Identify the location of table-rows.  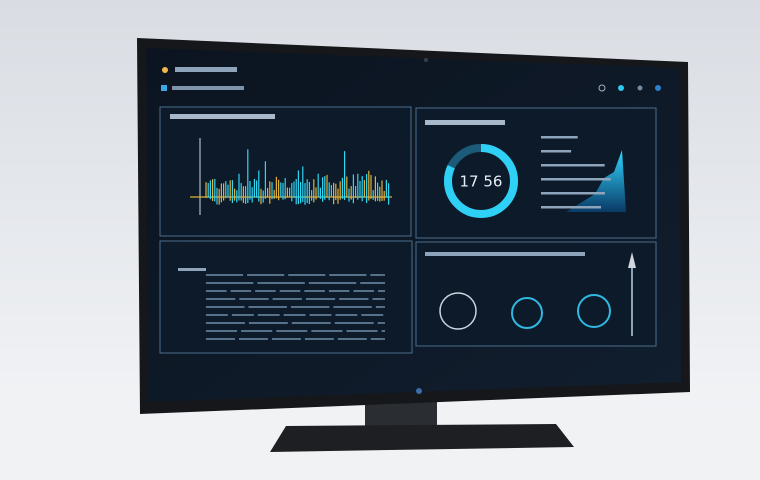
(295, 307).